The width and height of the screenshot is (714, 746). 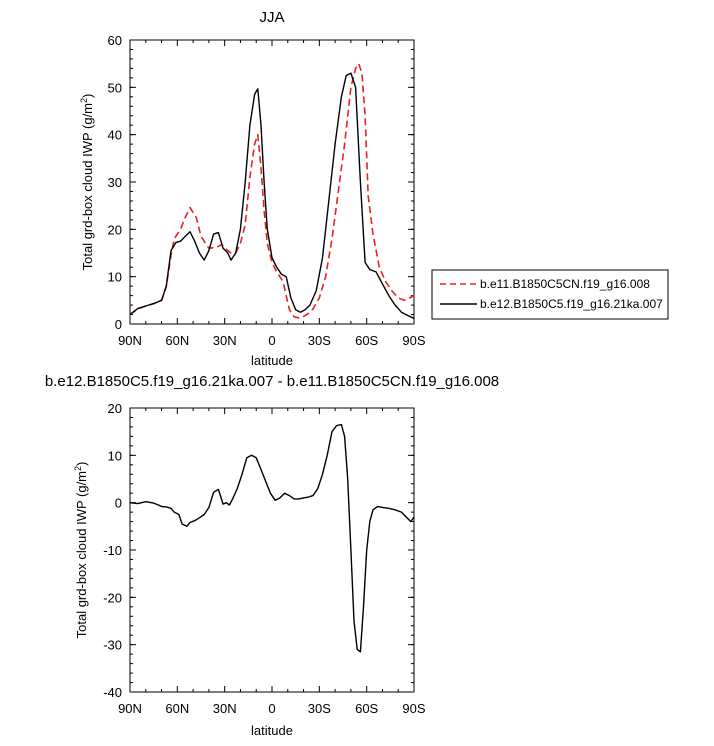 What do you see at coordinates (112, 597) in the screenshot?
I see `y-tick-label: -20` at bounding box center [112, 597].